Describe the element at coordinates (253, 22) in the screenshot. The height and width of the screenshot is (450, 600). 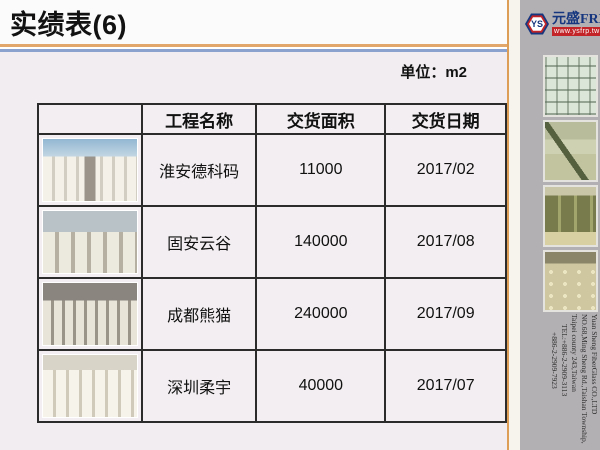
I see `title-bar: 实绩表(6)` at that location.